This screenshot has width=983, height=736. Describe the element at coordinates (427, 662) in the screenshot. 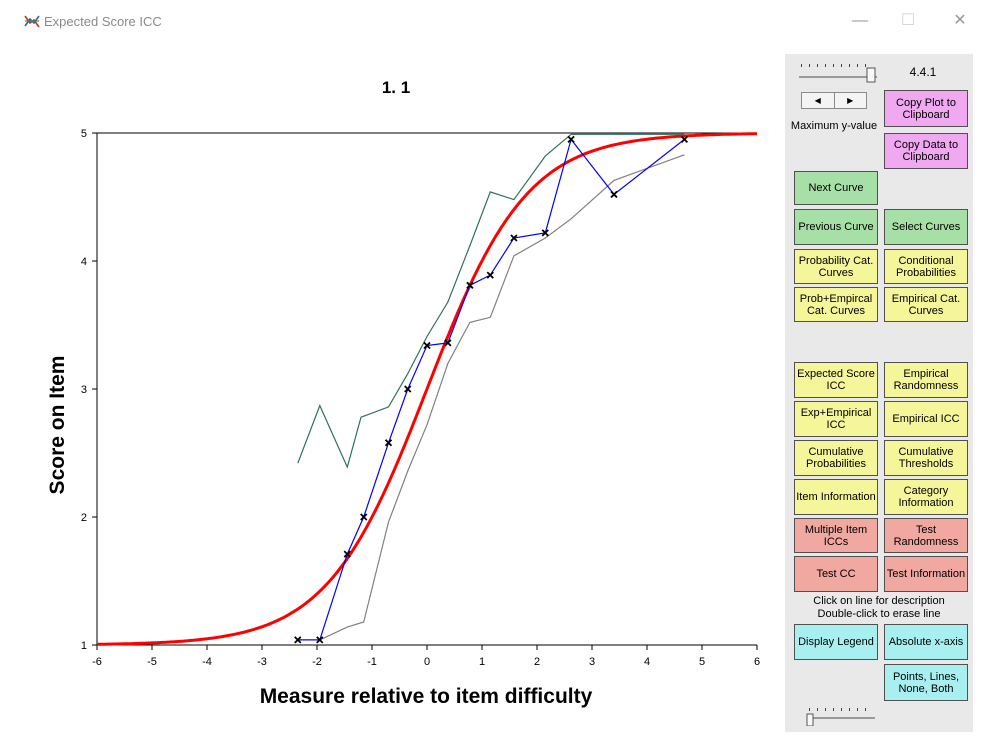

I see `x-tick-label: 0` at that location.